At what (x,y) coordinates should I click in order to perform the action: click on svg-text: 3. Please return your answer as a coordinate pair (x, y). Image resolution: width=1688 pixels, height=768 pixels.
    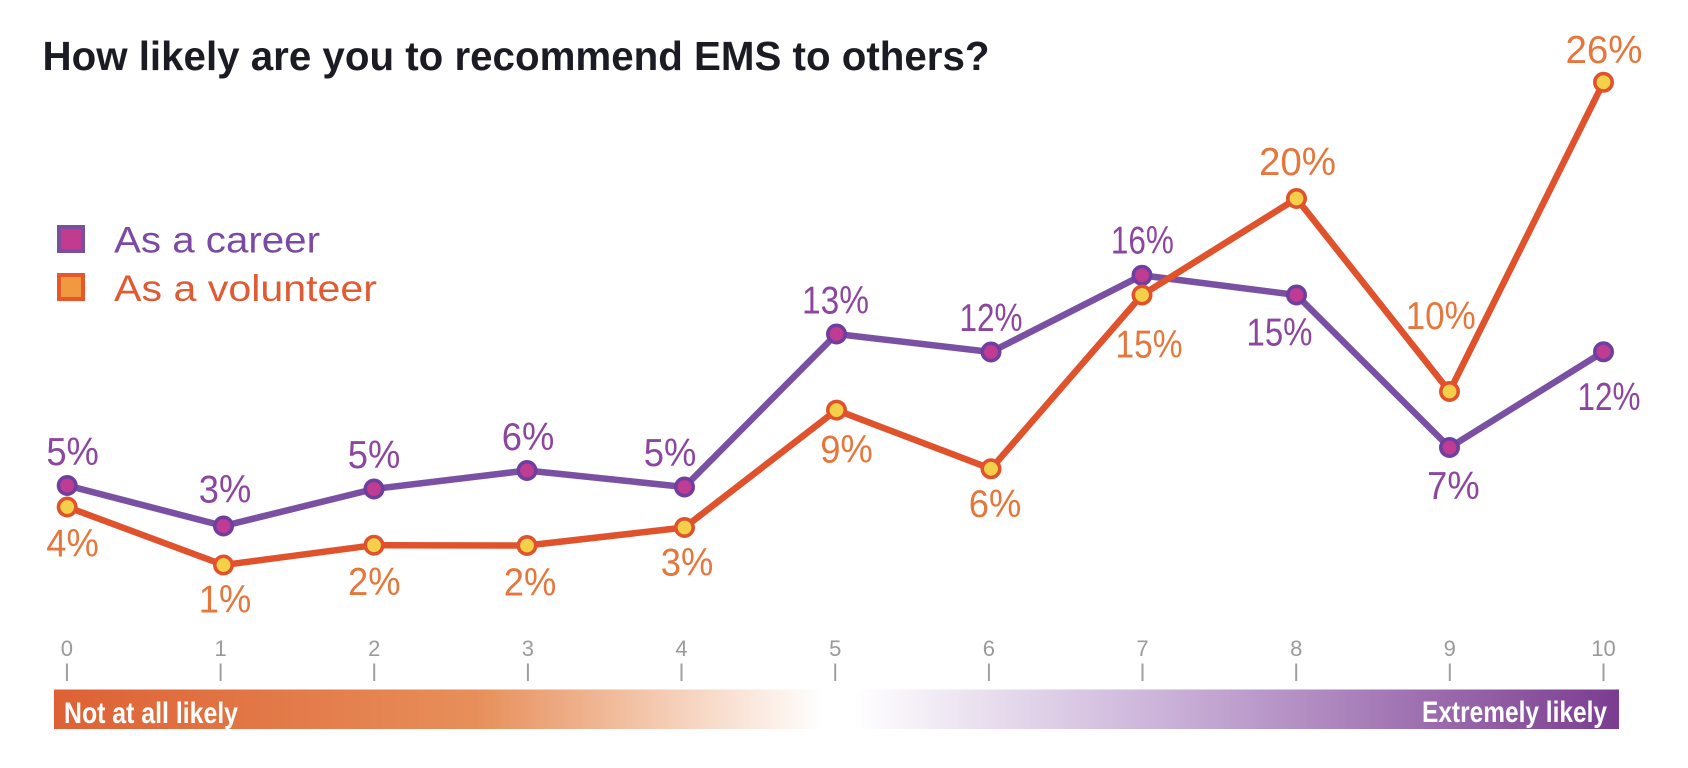
    Looking at the image, I should click on (528, 648).